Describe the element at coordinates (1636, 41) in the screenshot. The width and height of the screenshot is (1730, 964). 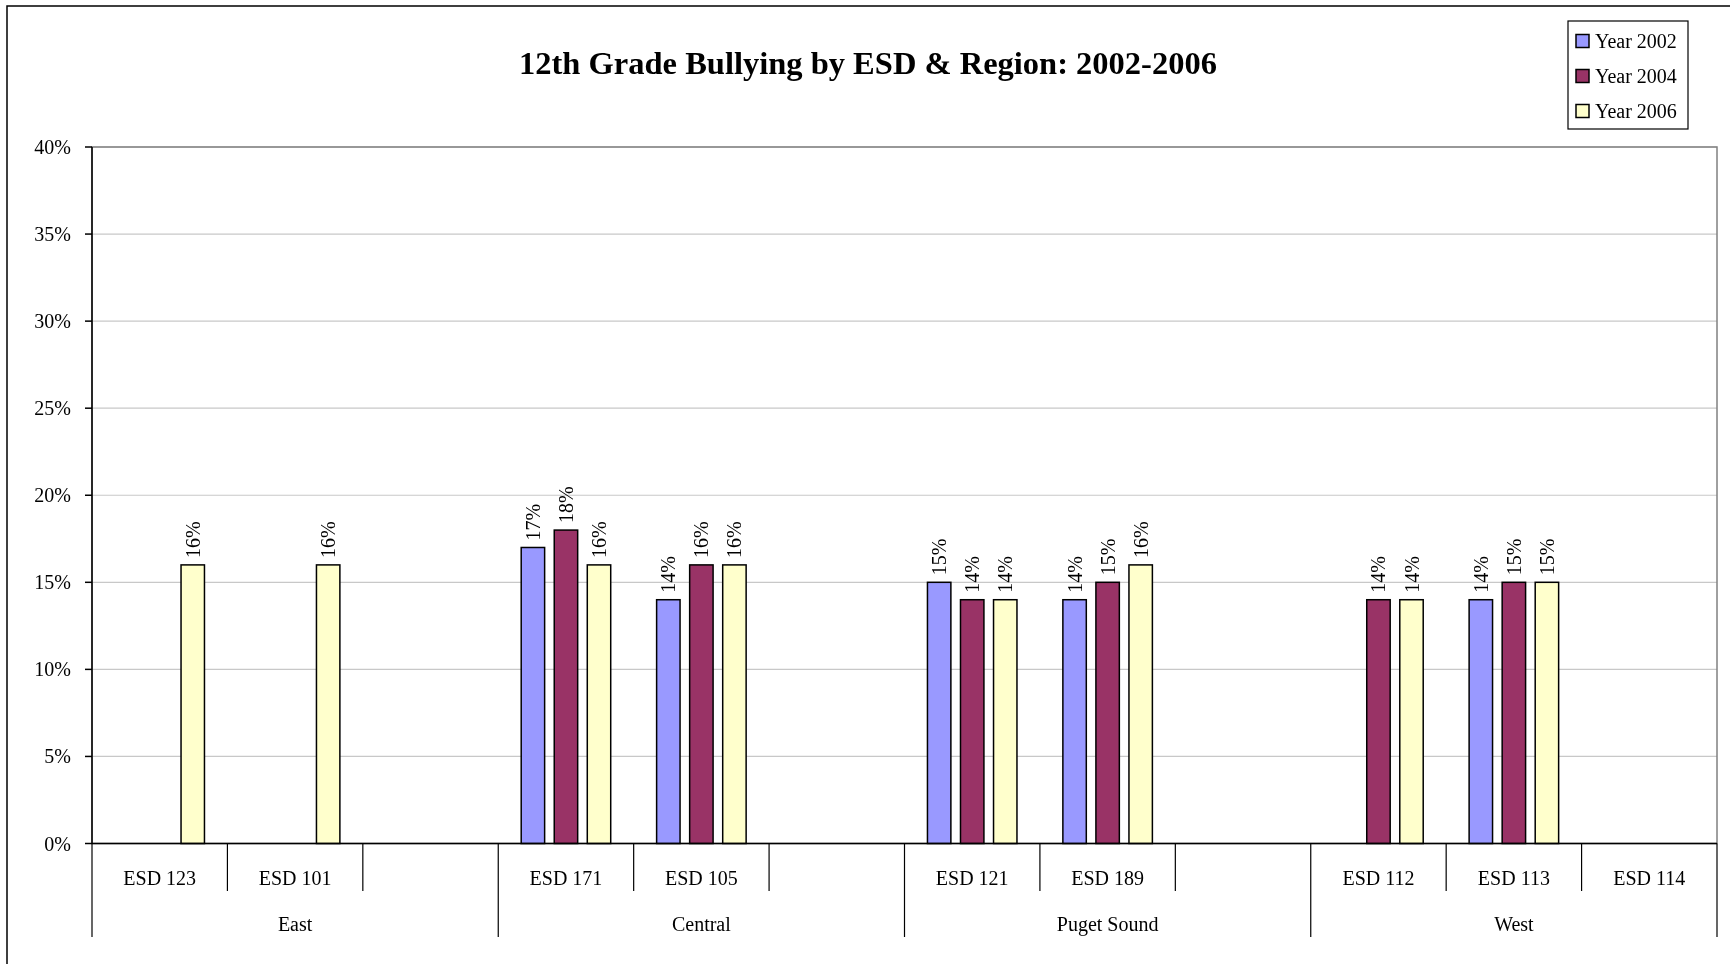
I see `legend-label: Year 2002` at that location.